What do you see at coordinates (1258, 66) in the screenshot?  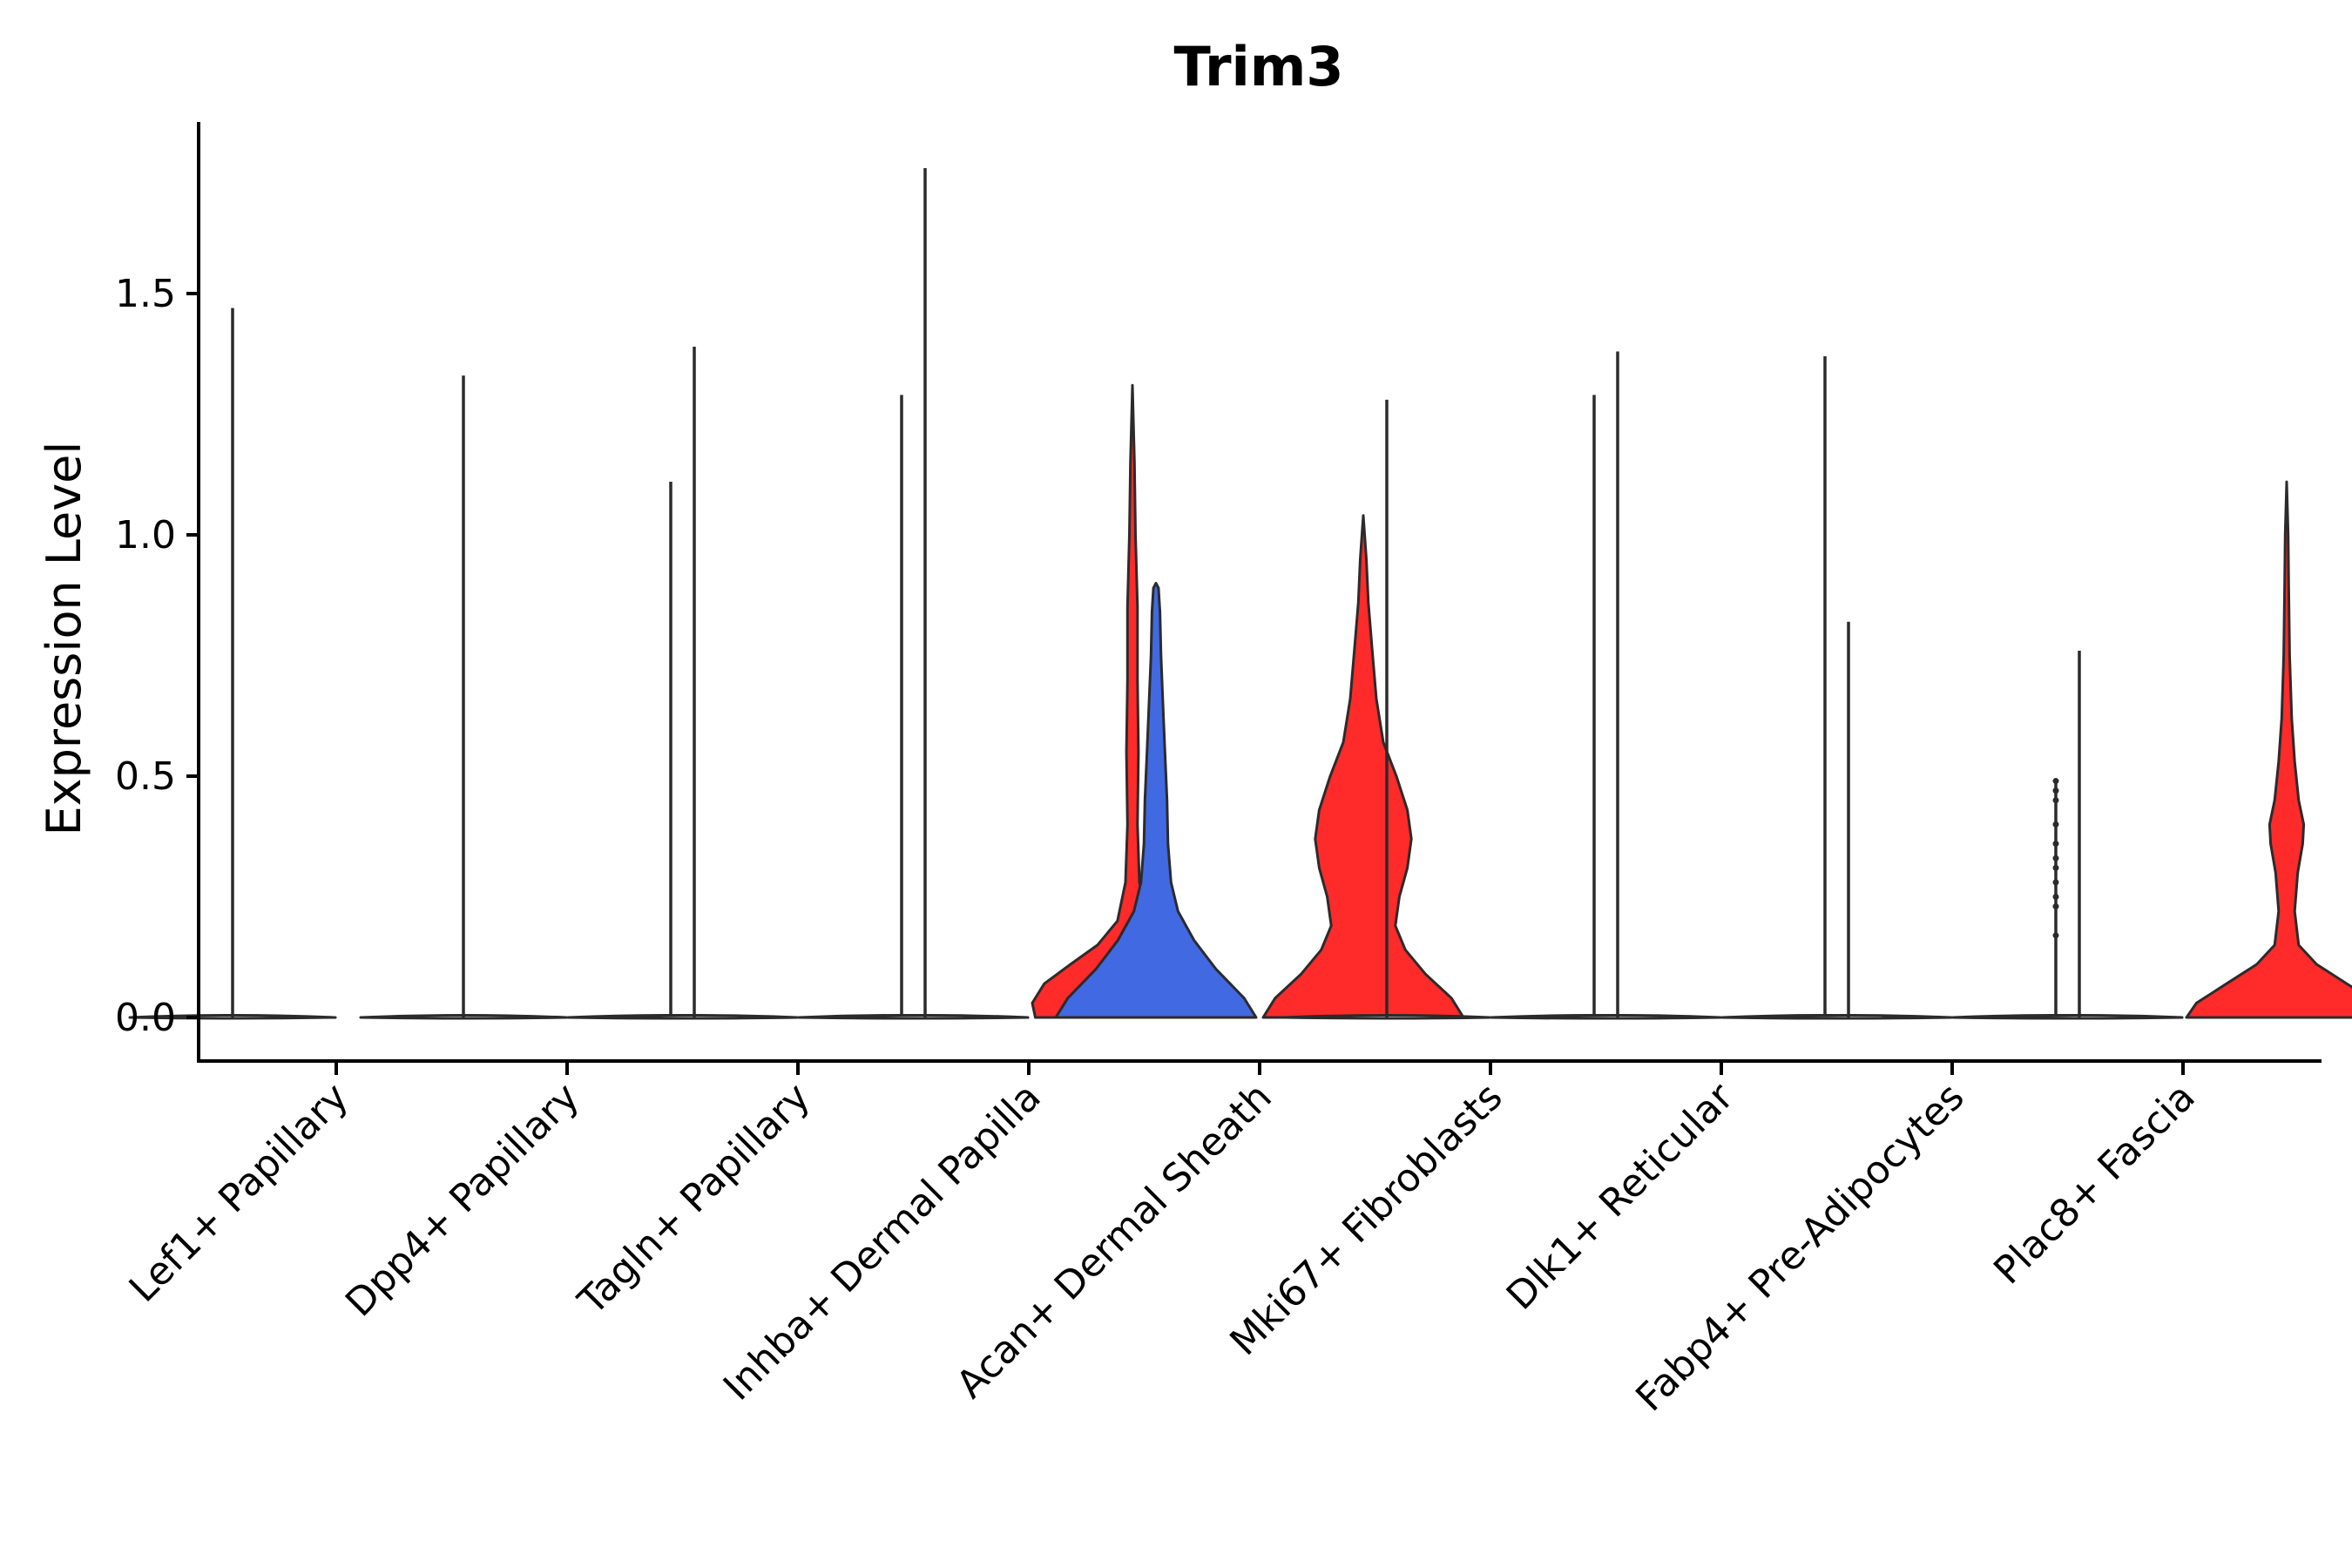 I see `chart-title: Trim3` at bounding box center [1258, 66].